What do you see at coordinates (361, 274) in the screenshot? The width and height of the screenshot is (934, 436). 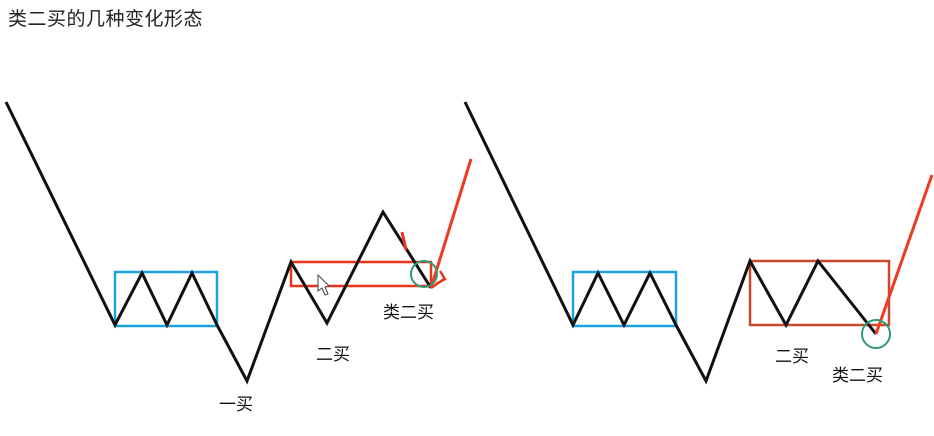 I see `left-second-pivot-box` at bounding box center [361, 274].